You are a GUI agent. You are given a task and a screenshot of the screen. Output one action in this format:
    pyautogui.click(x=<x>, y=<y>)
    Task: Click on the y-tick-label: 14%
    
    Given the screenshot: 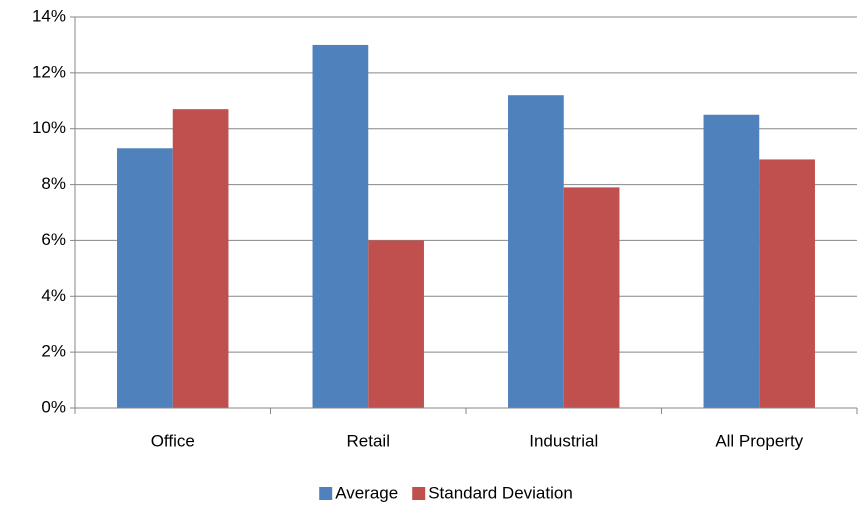 What is the action you would take?
    pyautogui.click(x=49, y=15)
    